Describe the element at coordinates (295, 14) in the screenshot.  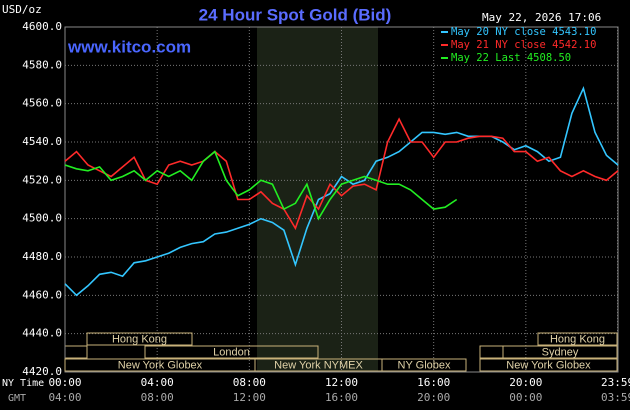
I see `chart-title: 24 Hour Spot Gold (Bid)` at that location.